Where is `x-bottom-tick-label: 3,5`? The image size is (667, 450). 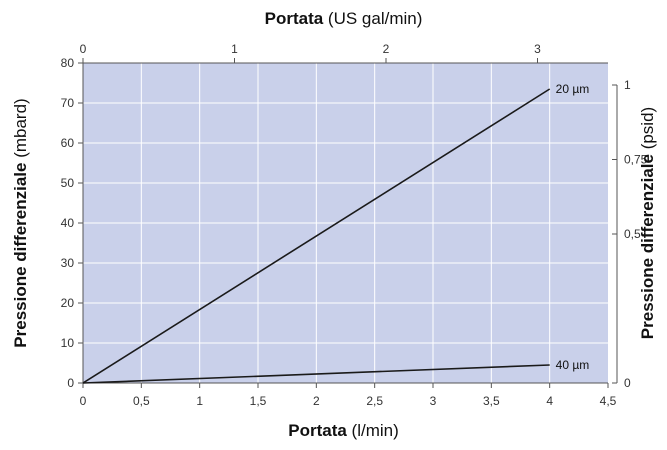 x-bottom-tick-label: 3,5 is located at coordinates (491, 401).